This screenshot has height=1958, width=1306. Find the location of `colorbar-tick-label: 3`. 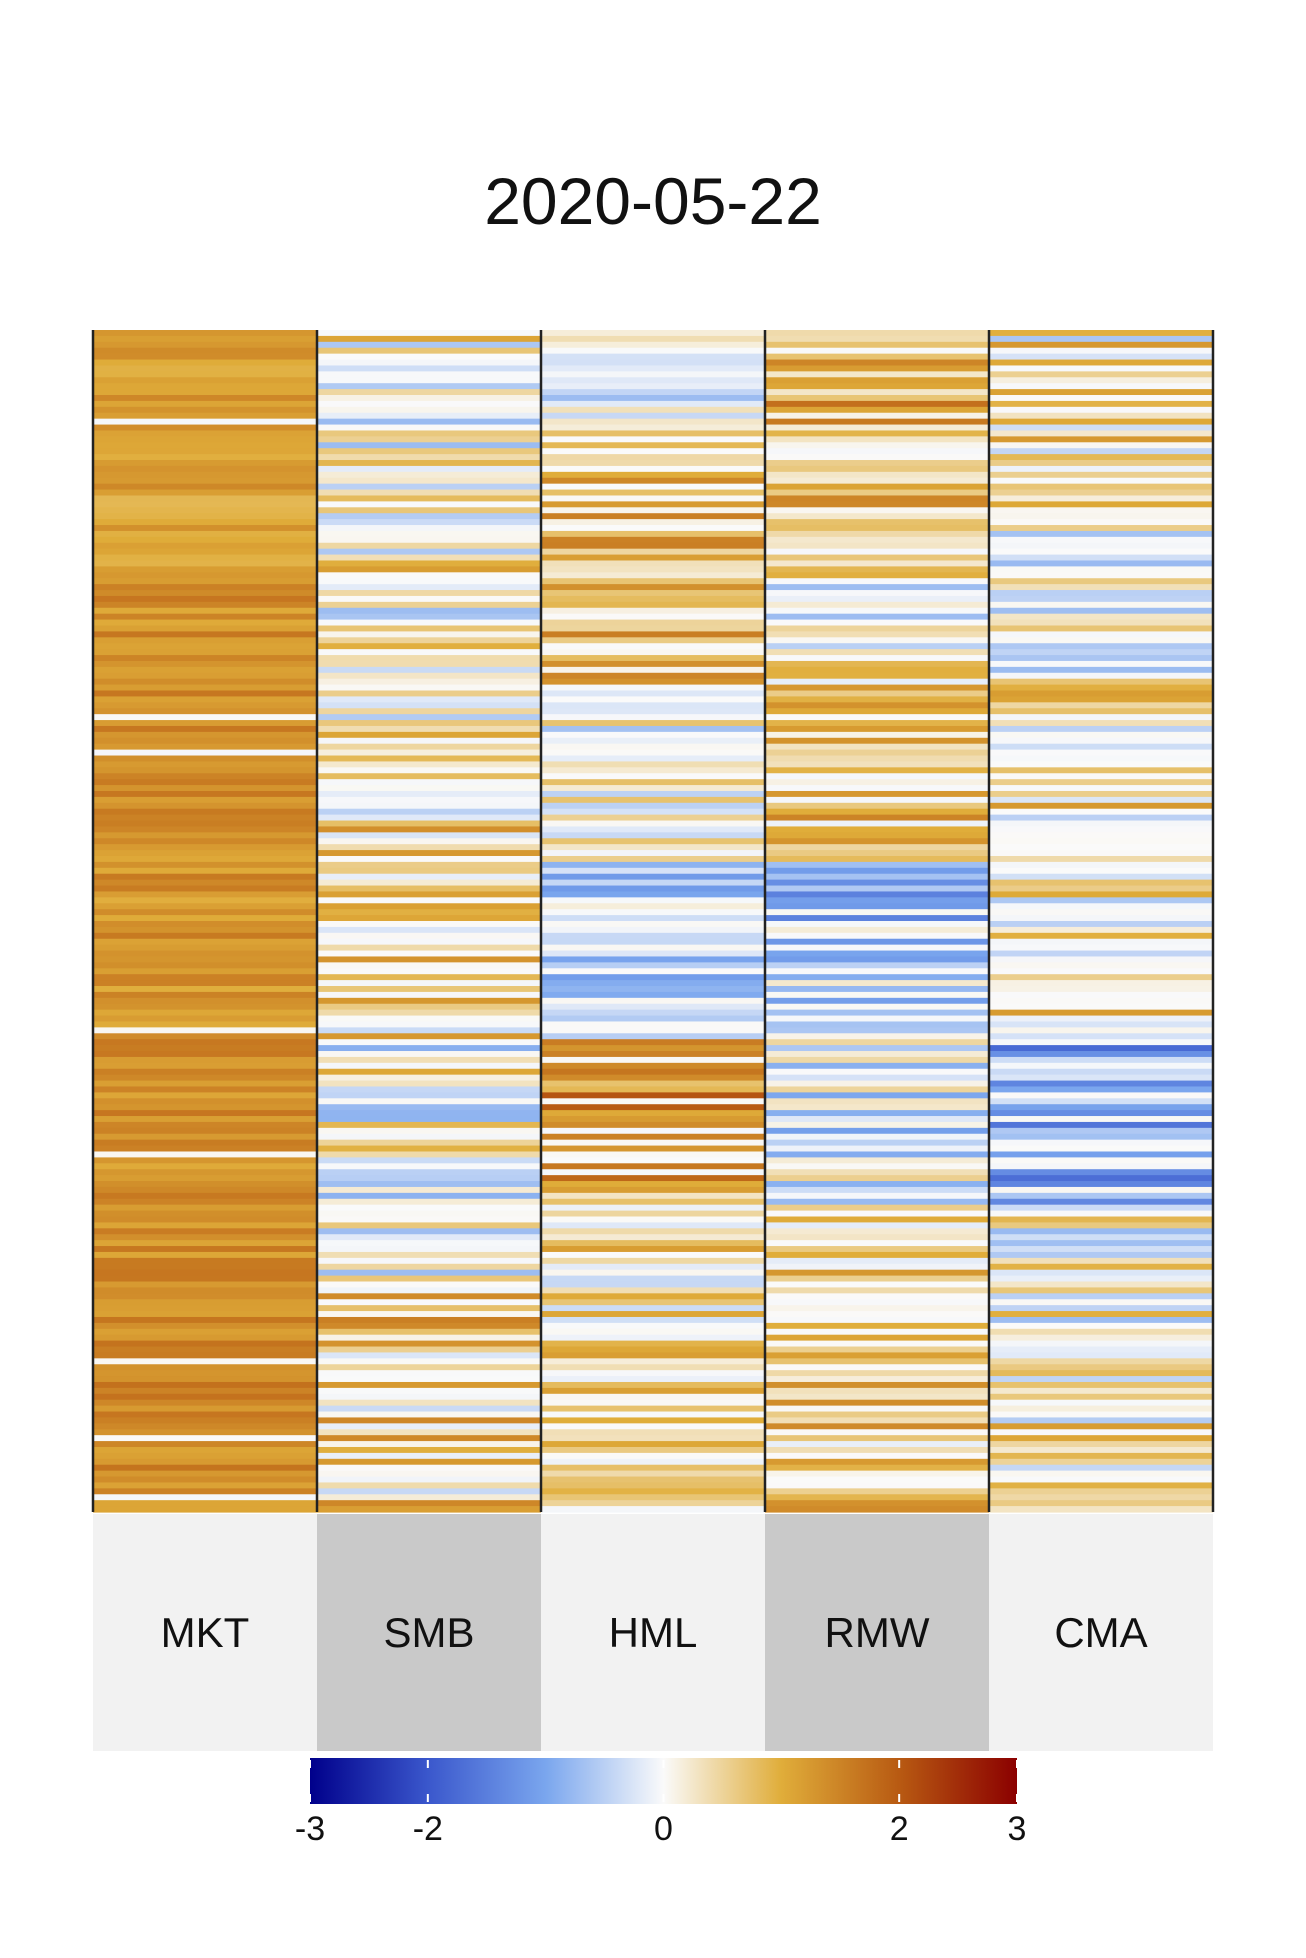

colorbar-tick-label: 3 is located at coordinates (1017, 1829).